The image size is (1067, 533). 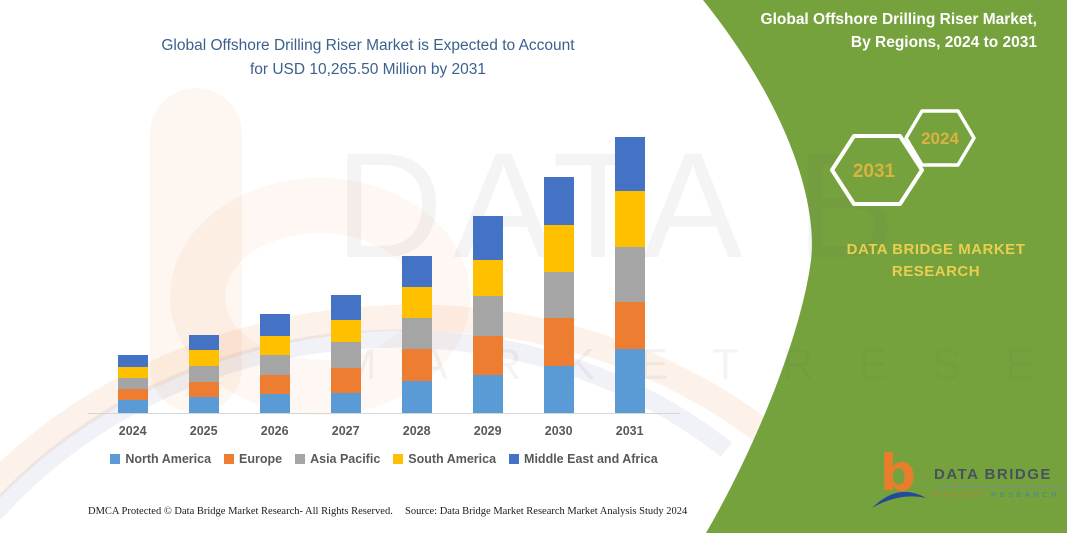 I want to click on legend-label: Europe, so click(x=261, y=459).